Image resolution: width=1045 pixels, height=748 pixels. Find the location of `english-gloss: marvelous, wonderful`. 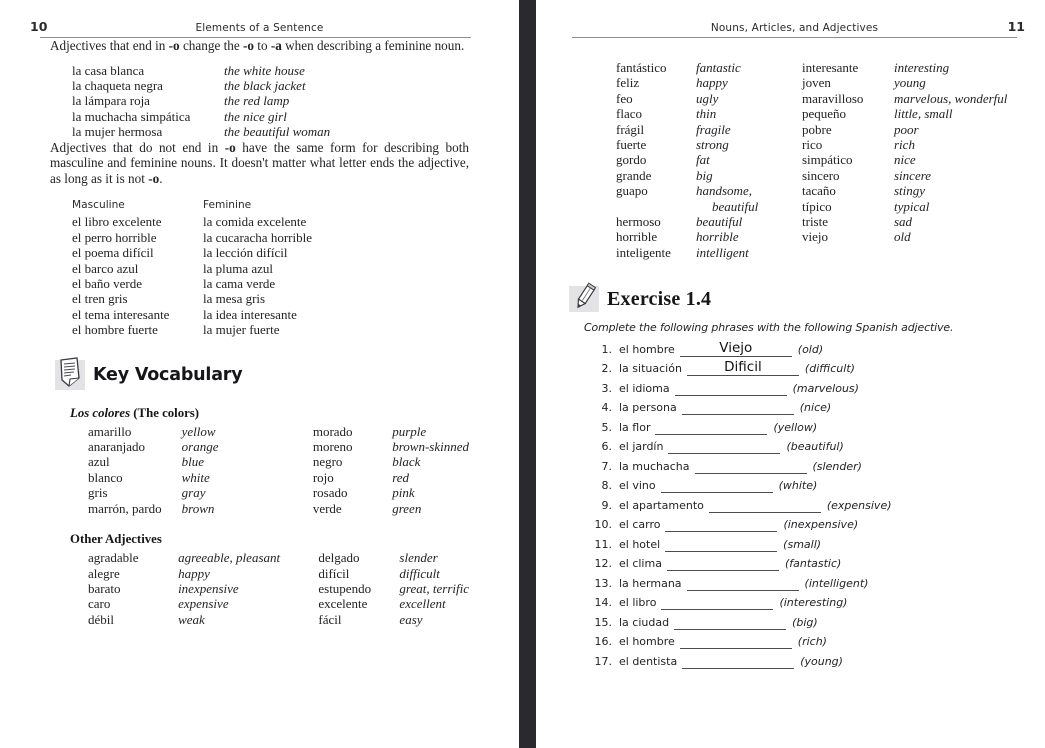

english-gloss: marvelous, wonderful is located at coordinates (951, 98).